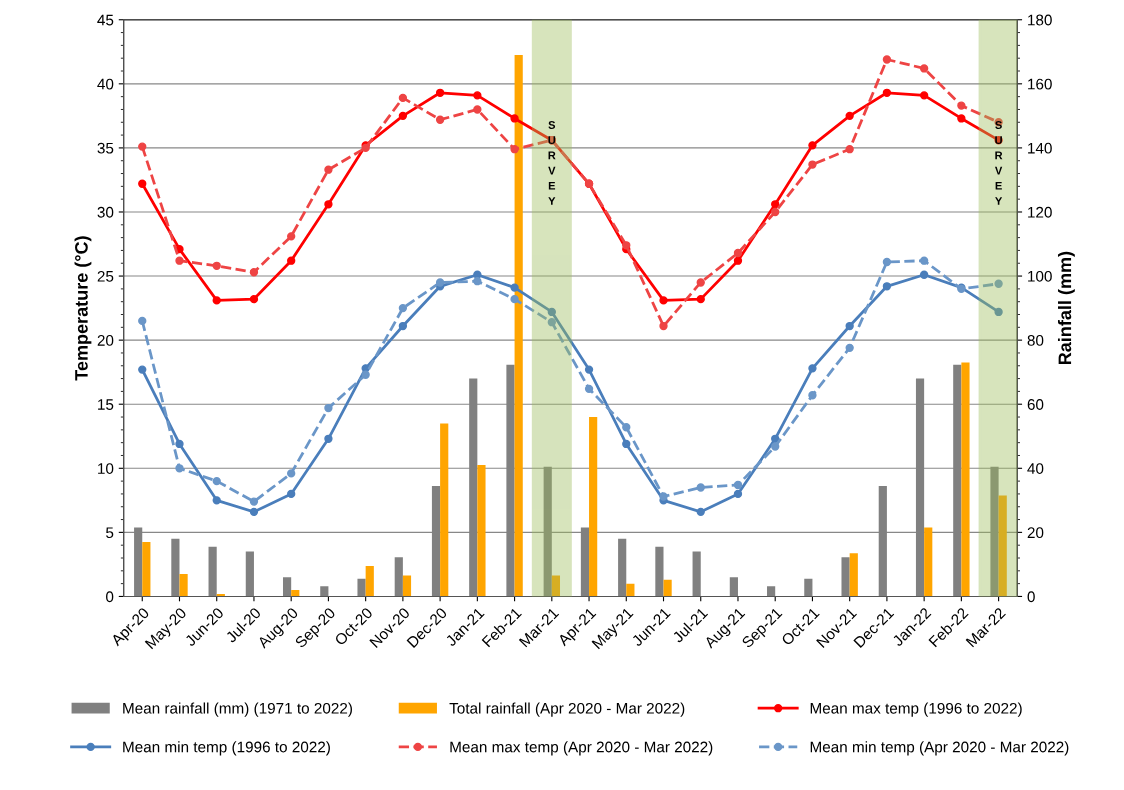 The height and width of the screenshot is (790, 1124). Describe the element at coordinates (1035, 468) in the screenshot. I see `y2-tick-label: 40` at that location.